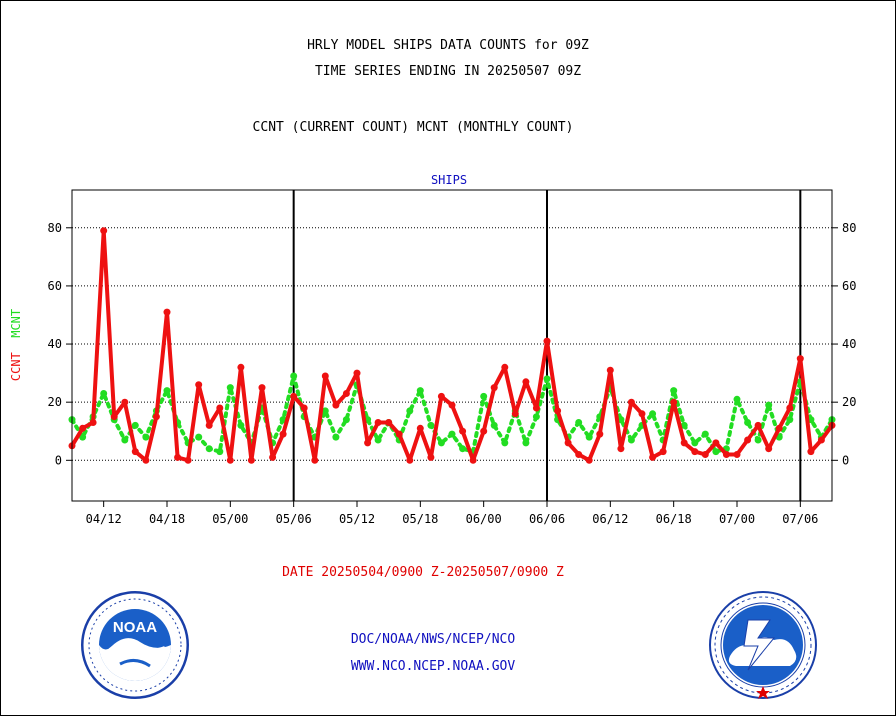 The height and width of the screenshot is (716, 896). I want to click on x-tick-label: 06/18, so click(674, 519).